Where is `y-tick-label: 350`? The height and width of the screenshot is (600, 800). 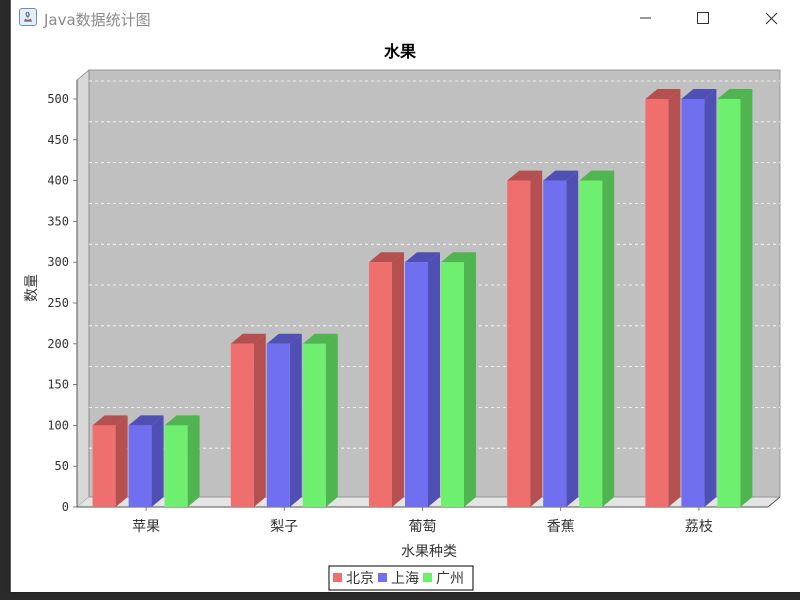 y-tick-label: 350 is located at coordinates (58, 221).